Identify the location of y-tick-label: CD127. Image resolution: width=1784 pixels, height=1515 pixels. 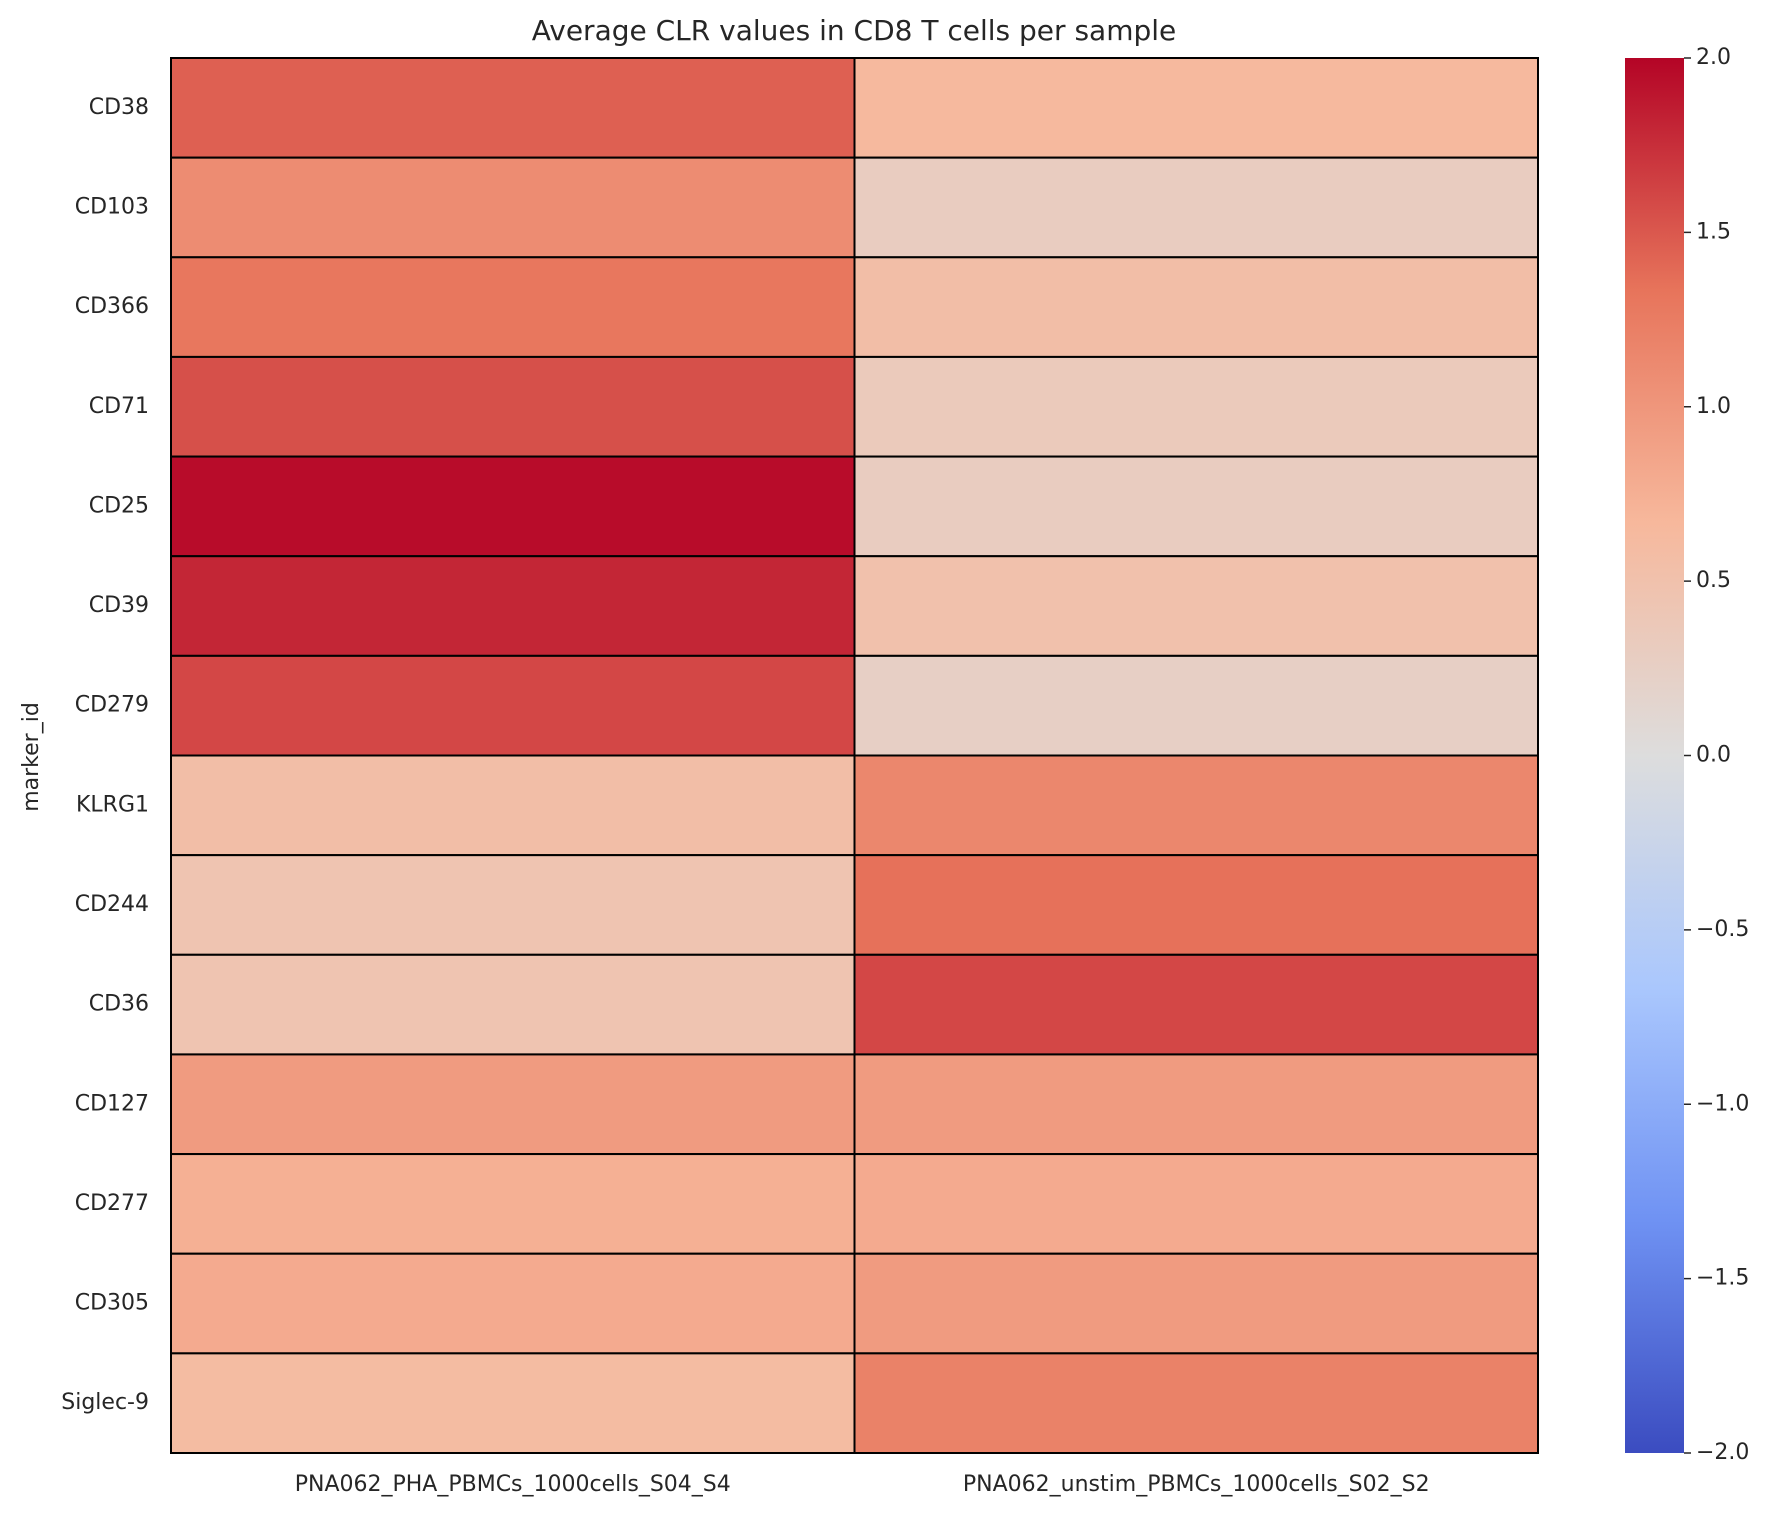
(112, 1103).